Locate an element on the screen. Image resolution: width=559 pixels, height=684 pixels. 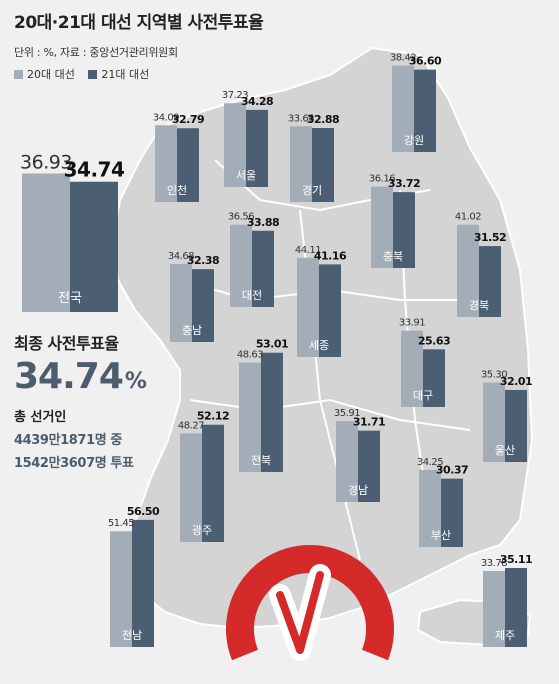
final-turnout-label: 최종 사전투표율 is located at coordinates (66, 343).